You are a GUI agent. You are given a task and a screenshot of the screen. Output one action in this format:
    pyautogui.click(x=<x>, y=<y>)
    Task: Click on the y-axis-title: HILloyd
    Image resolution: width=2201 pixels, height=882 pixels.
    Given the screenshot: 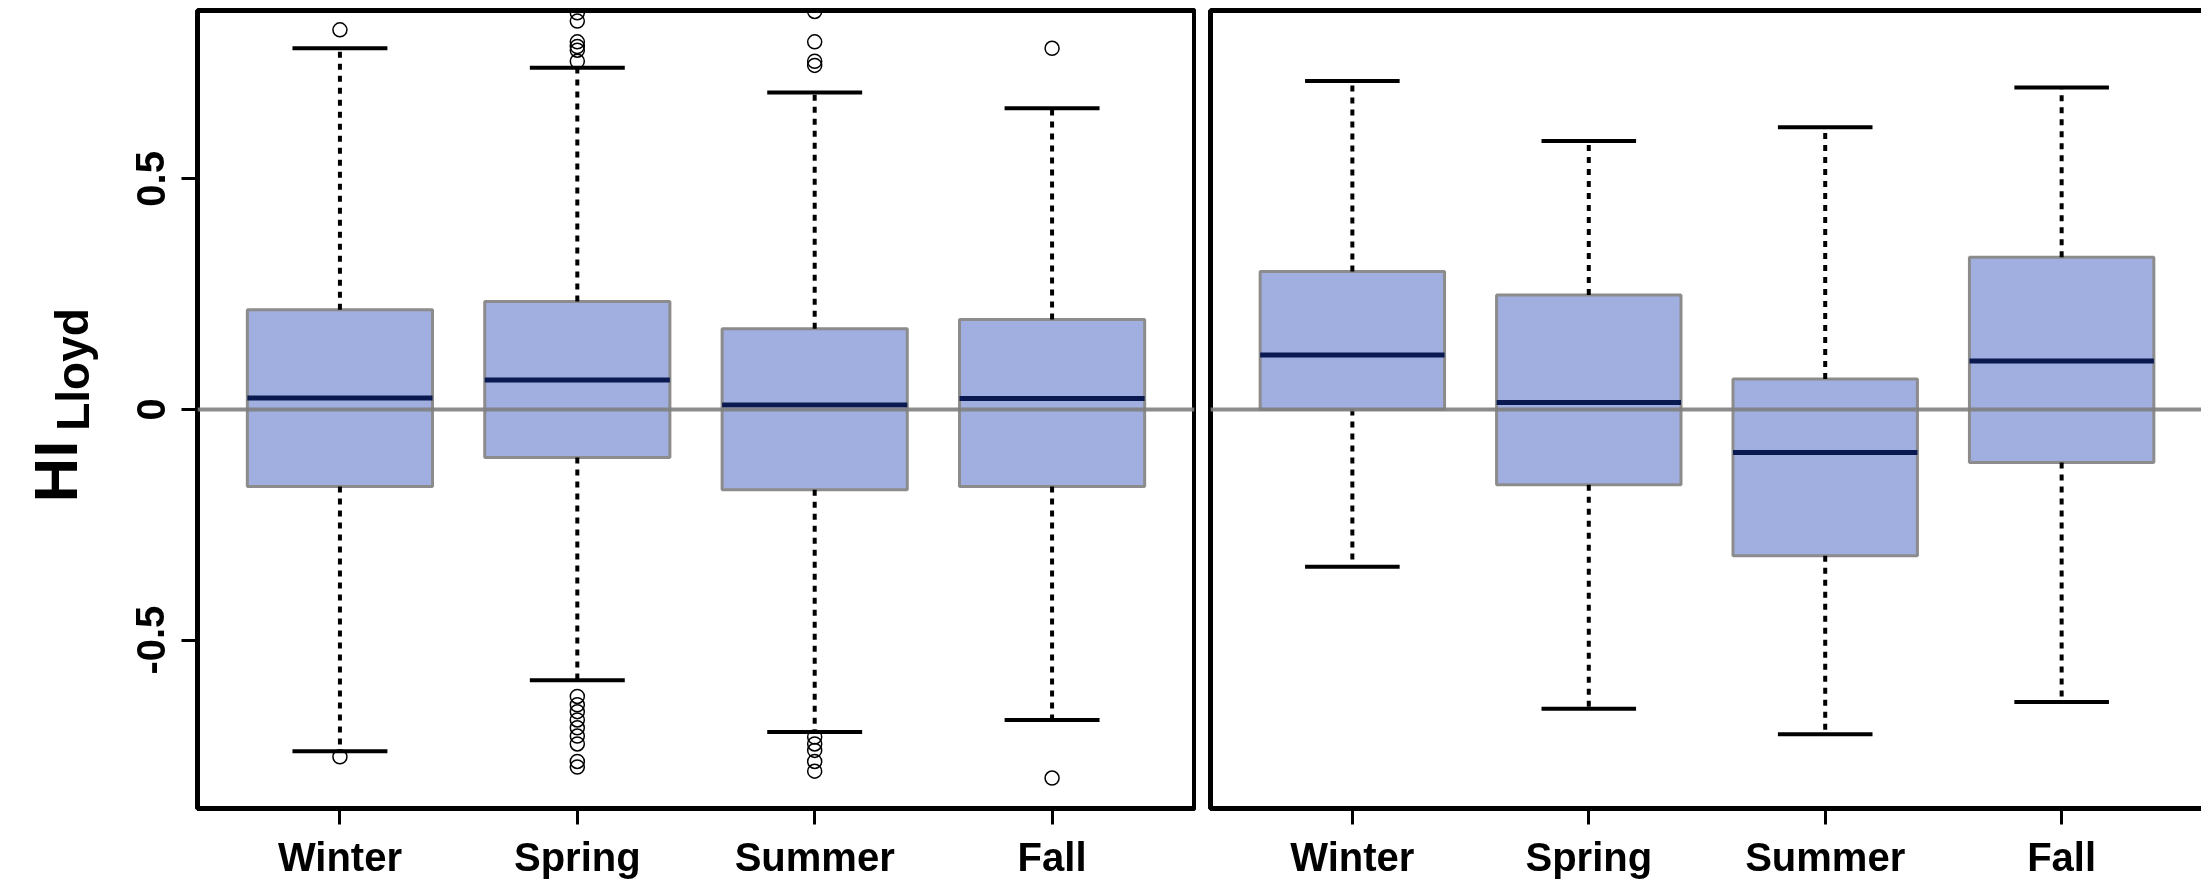 What is the action you would take?
    pyautogui.click(x=60, y=405)
    